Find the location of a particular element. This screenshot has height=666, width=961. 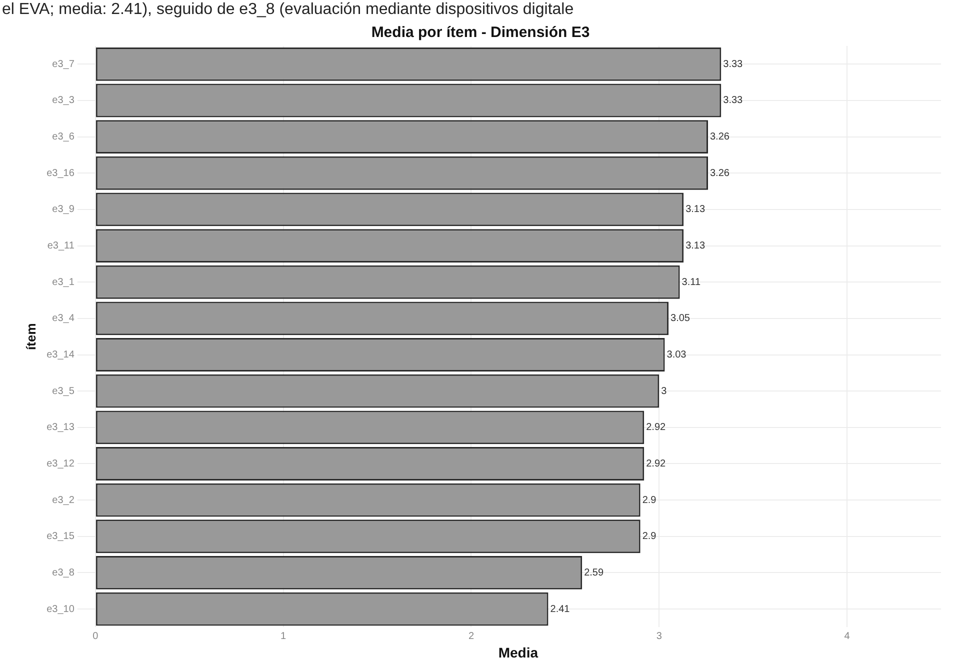

x-tick-label: 4 is located at coordinates (847, 636).